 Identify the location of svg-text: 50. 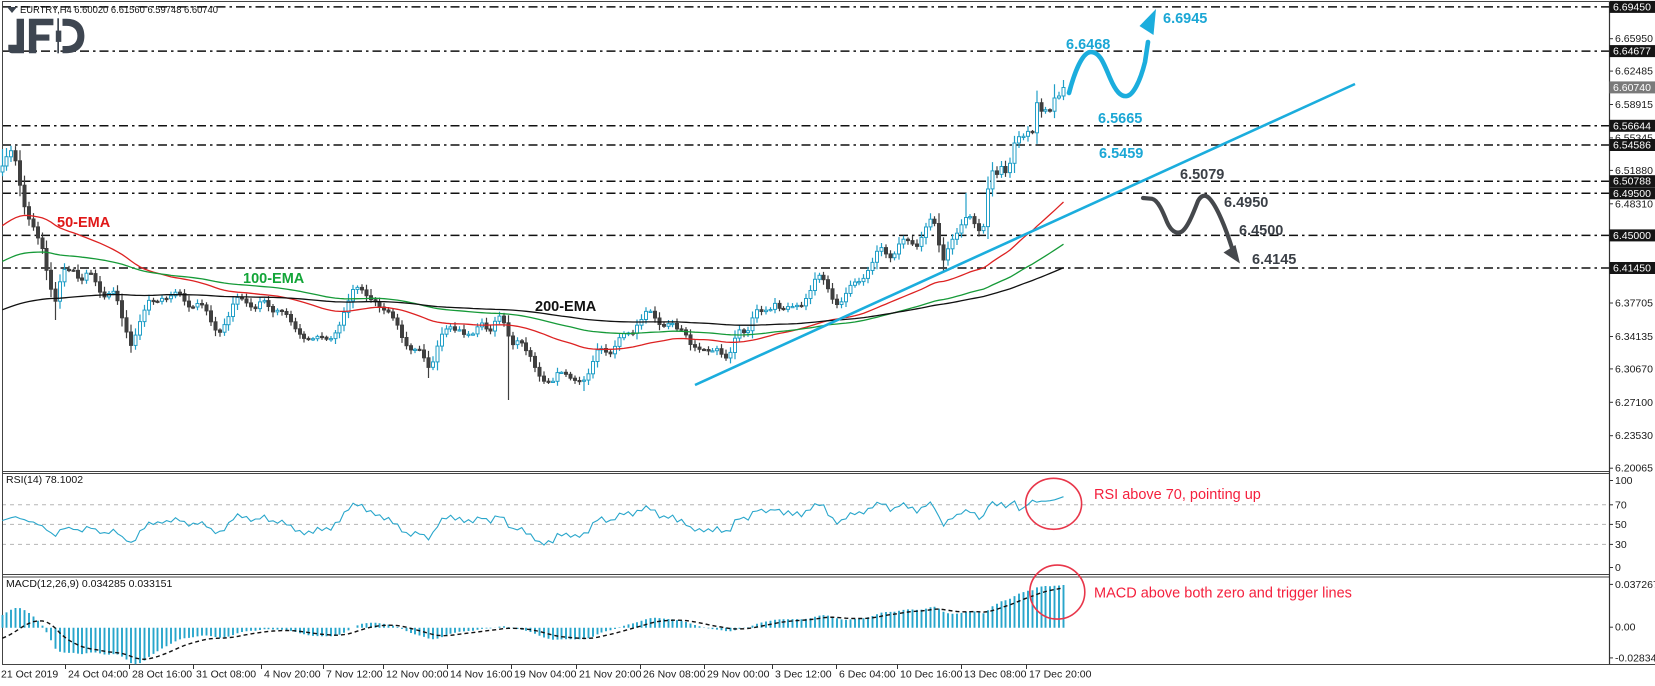
(1621, 525).